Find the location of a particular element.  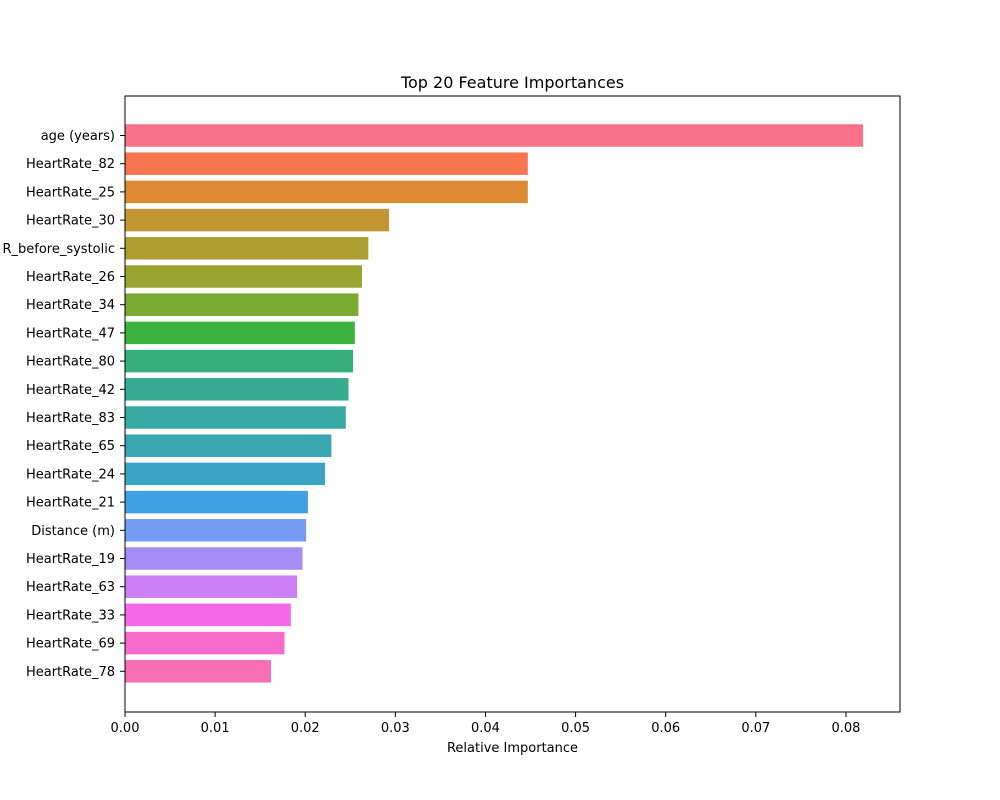

x-tick-label: 0.02 is located at coordinates (305, 728).